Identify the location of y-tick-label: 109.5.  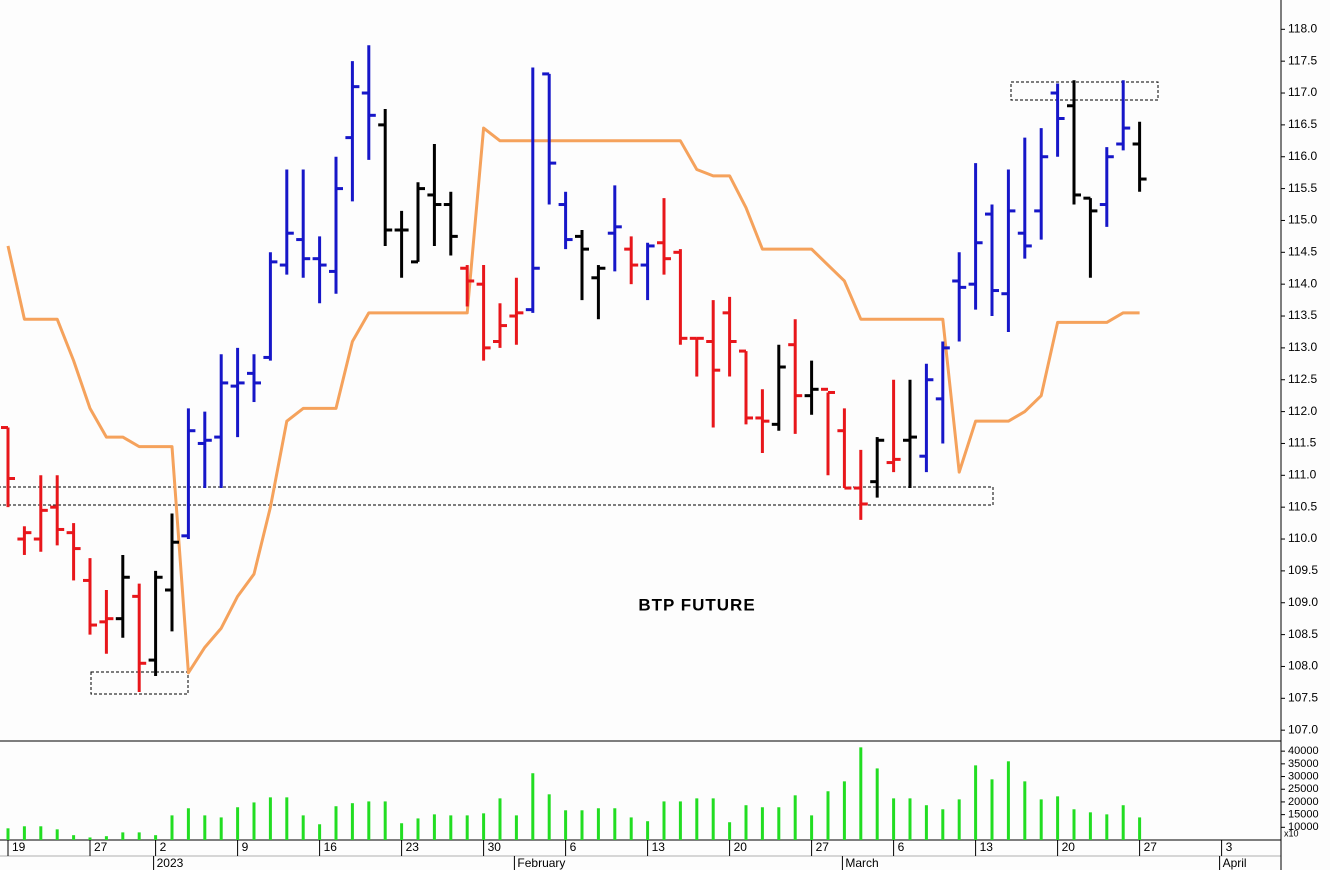
(1303, 570).